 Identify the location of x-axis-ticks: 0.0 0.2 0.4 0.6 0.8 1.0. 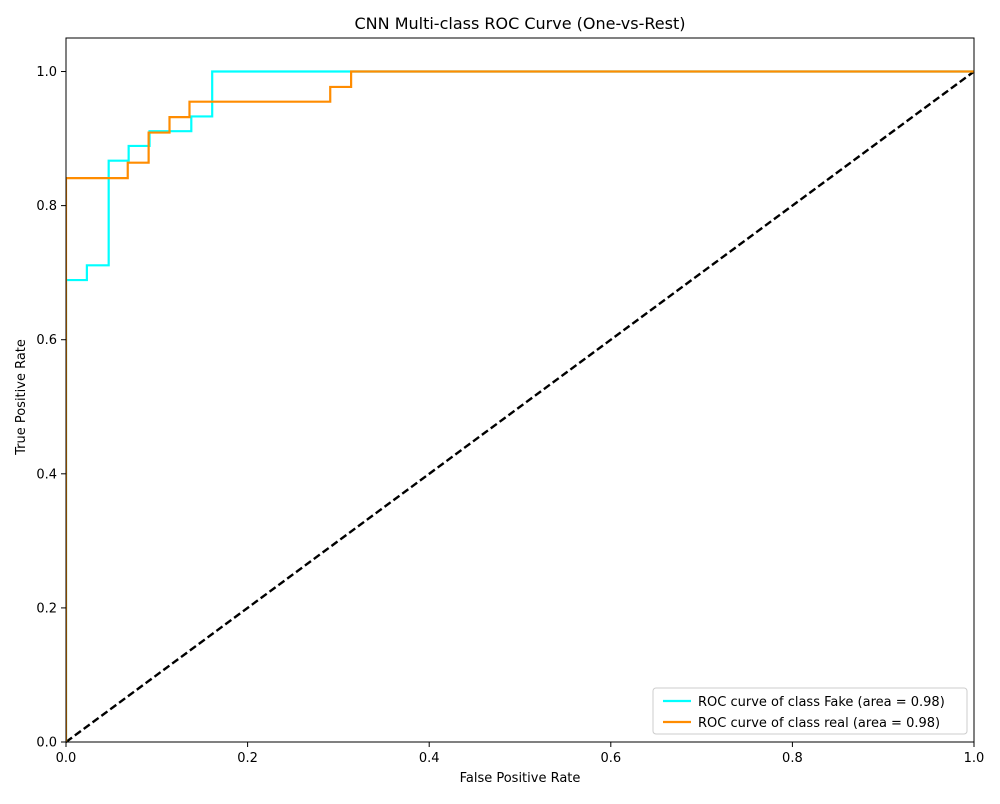
(520, 754).